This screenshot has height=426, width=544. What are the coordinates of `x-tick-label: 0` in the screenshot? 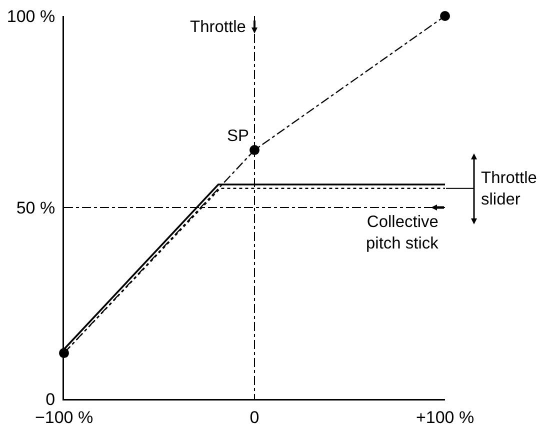 It's located at (255, 417).